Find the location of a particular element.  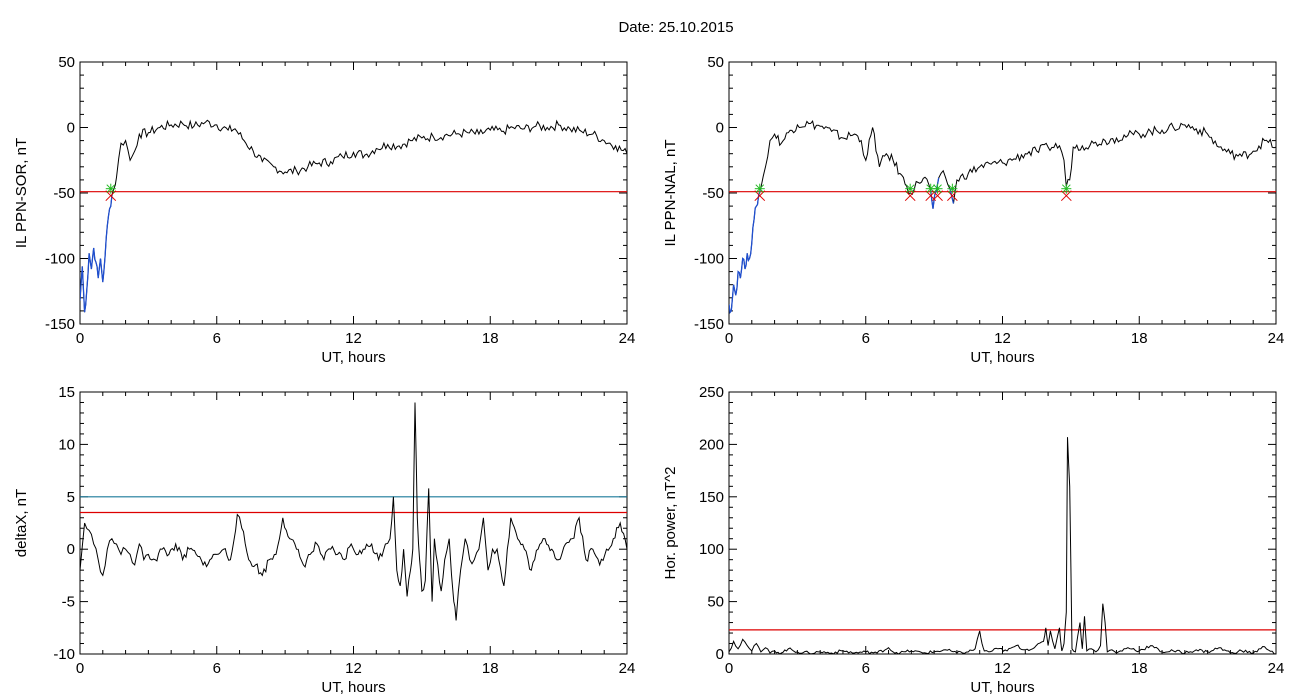

y-axis-label: IL PPN-NAL, nT is located at coordinates (670, 193).